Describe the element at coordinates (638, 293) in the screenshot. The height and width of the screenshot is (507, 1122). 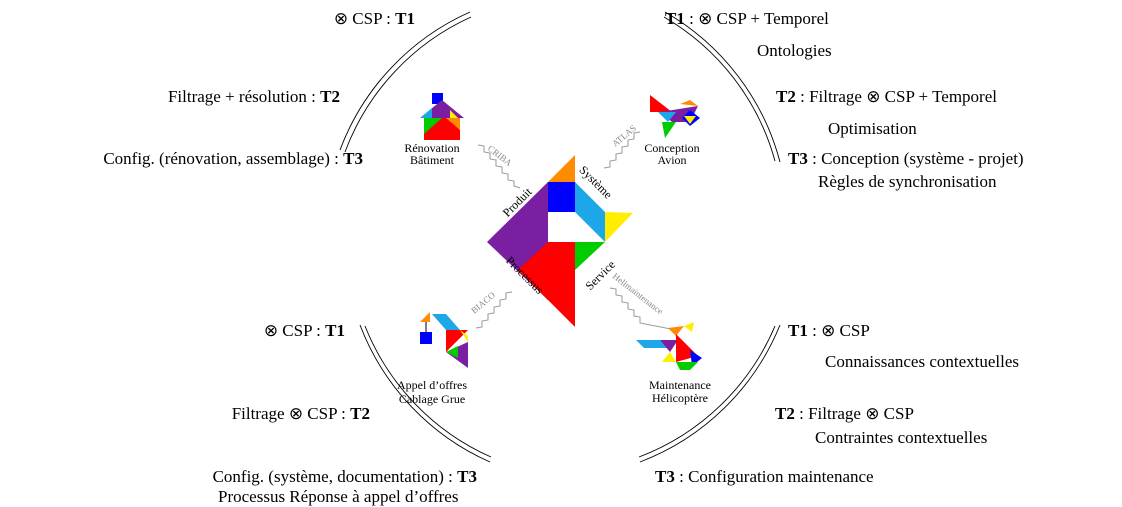
I see `project-label: Helimaintenance` at that location.